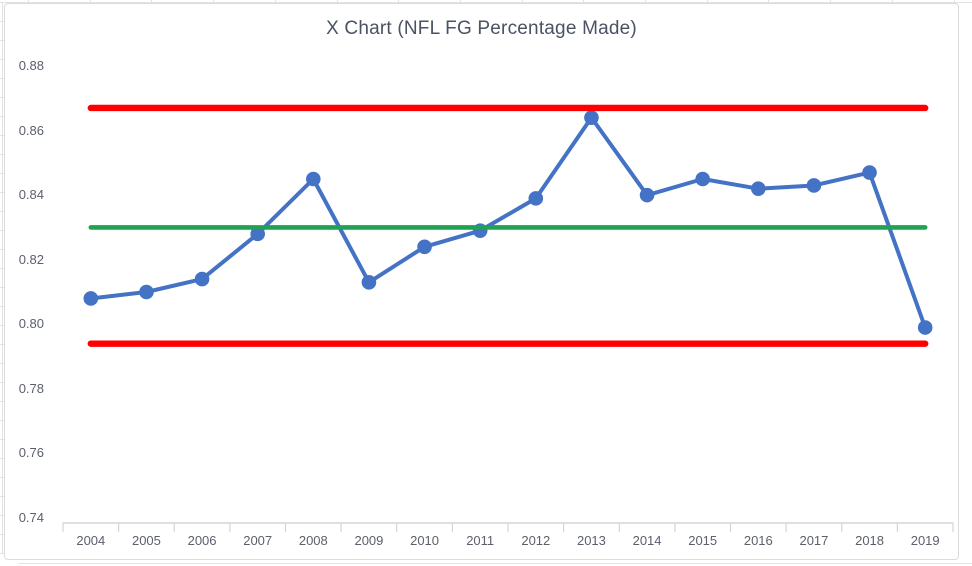 This screenshot has width=972, height=566. What do you see at coordinates (369, 540) in the screenshot?
I see `x-axis-tick-label: 2009` at bounding box center [369, 540].